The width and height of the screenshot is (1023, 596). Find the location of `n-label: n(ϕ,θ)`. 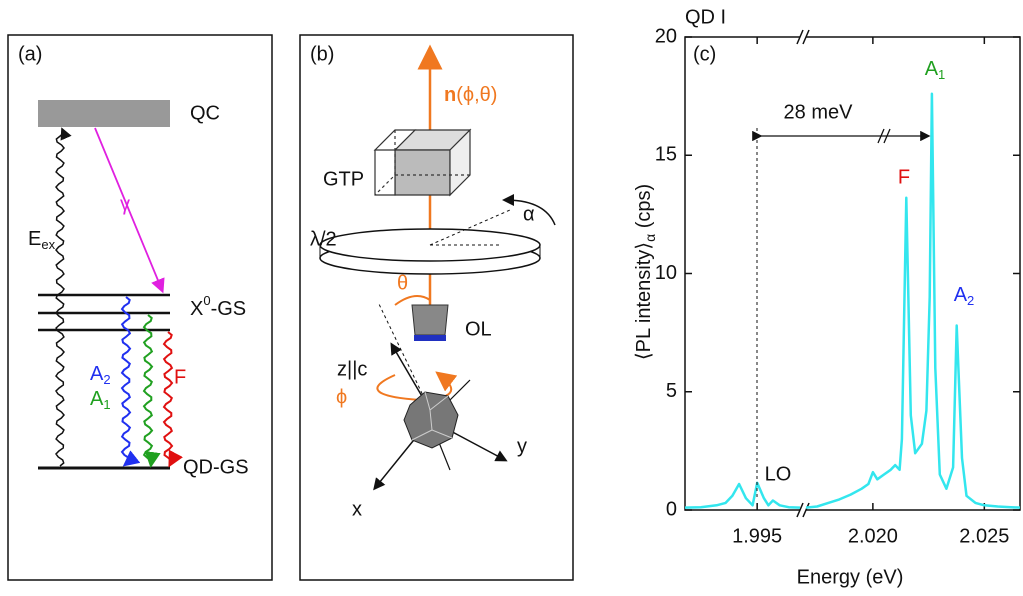

n-label: n(ϕ,θ) is located at coordinates (470, 95).